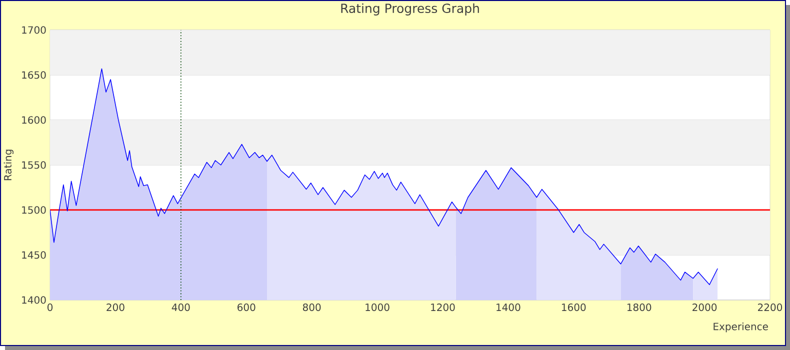 The height and width of the screenshot is (350, 790). I want to click on y-tick-label: 1600, so click(34, 120).